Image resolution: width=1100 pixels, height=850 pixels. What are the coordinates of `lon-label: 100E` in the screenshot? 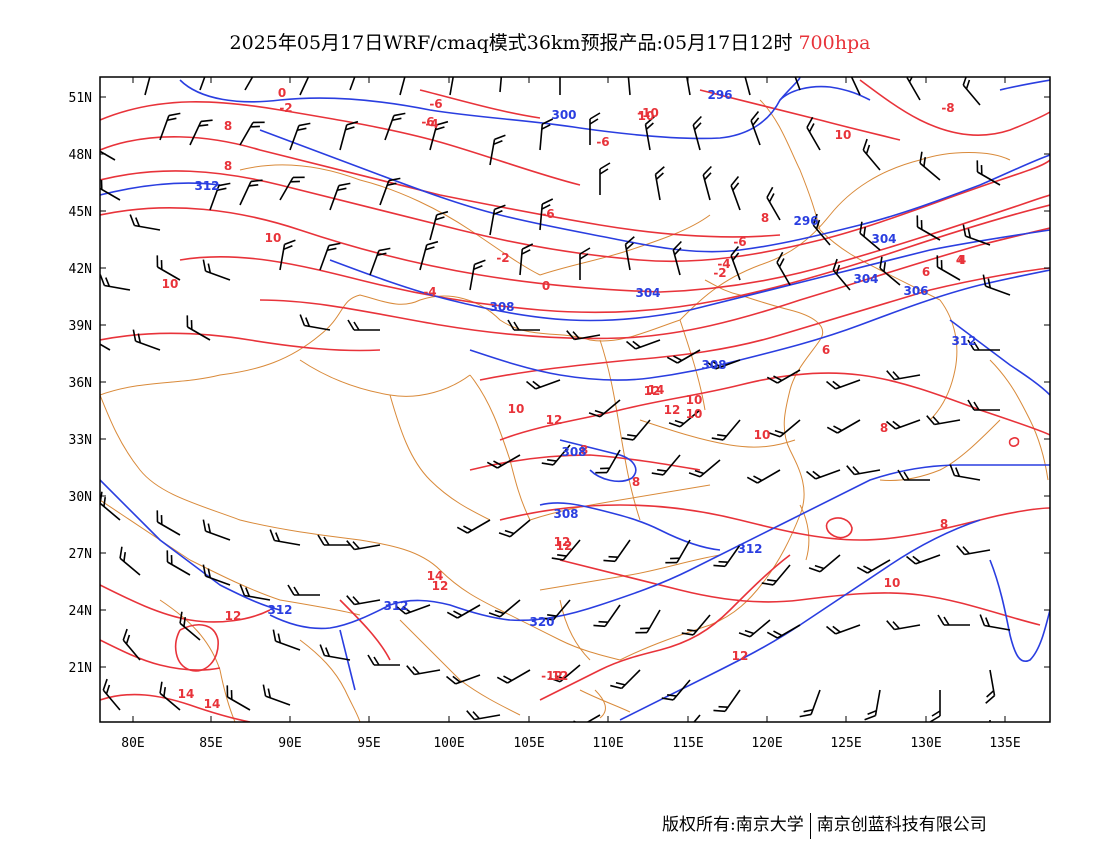 It's located at (448, 743).